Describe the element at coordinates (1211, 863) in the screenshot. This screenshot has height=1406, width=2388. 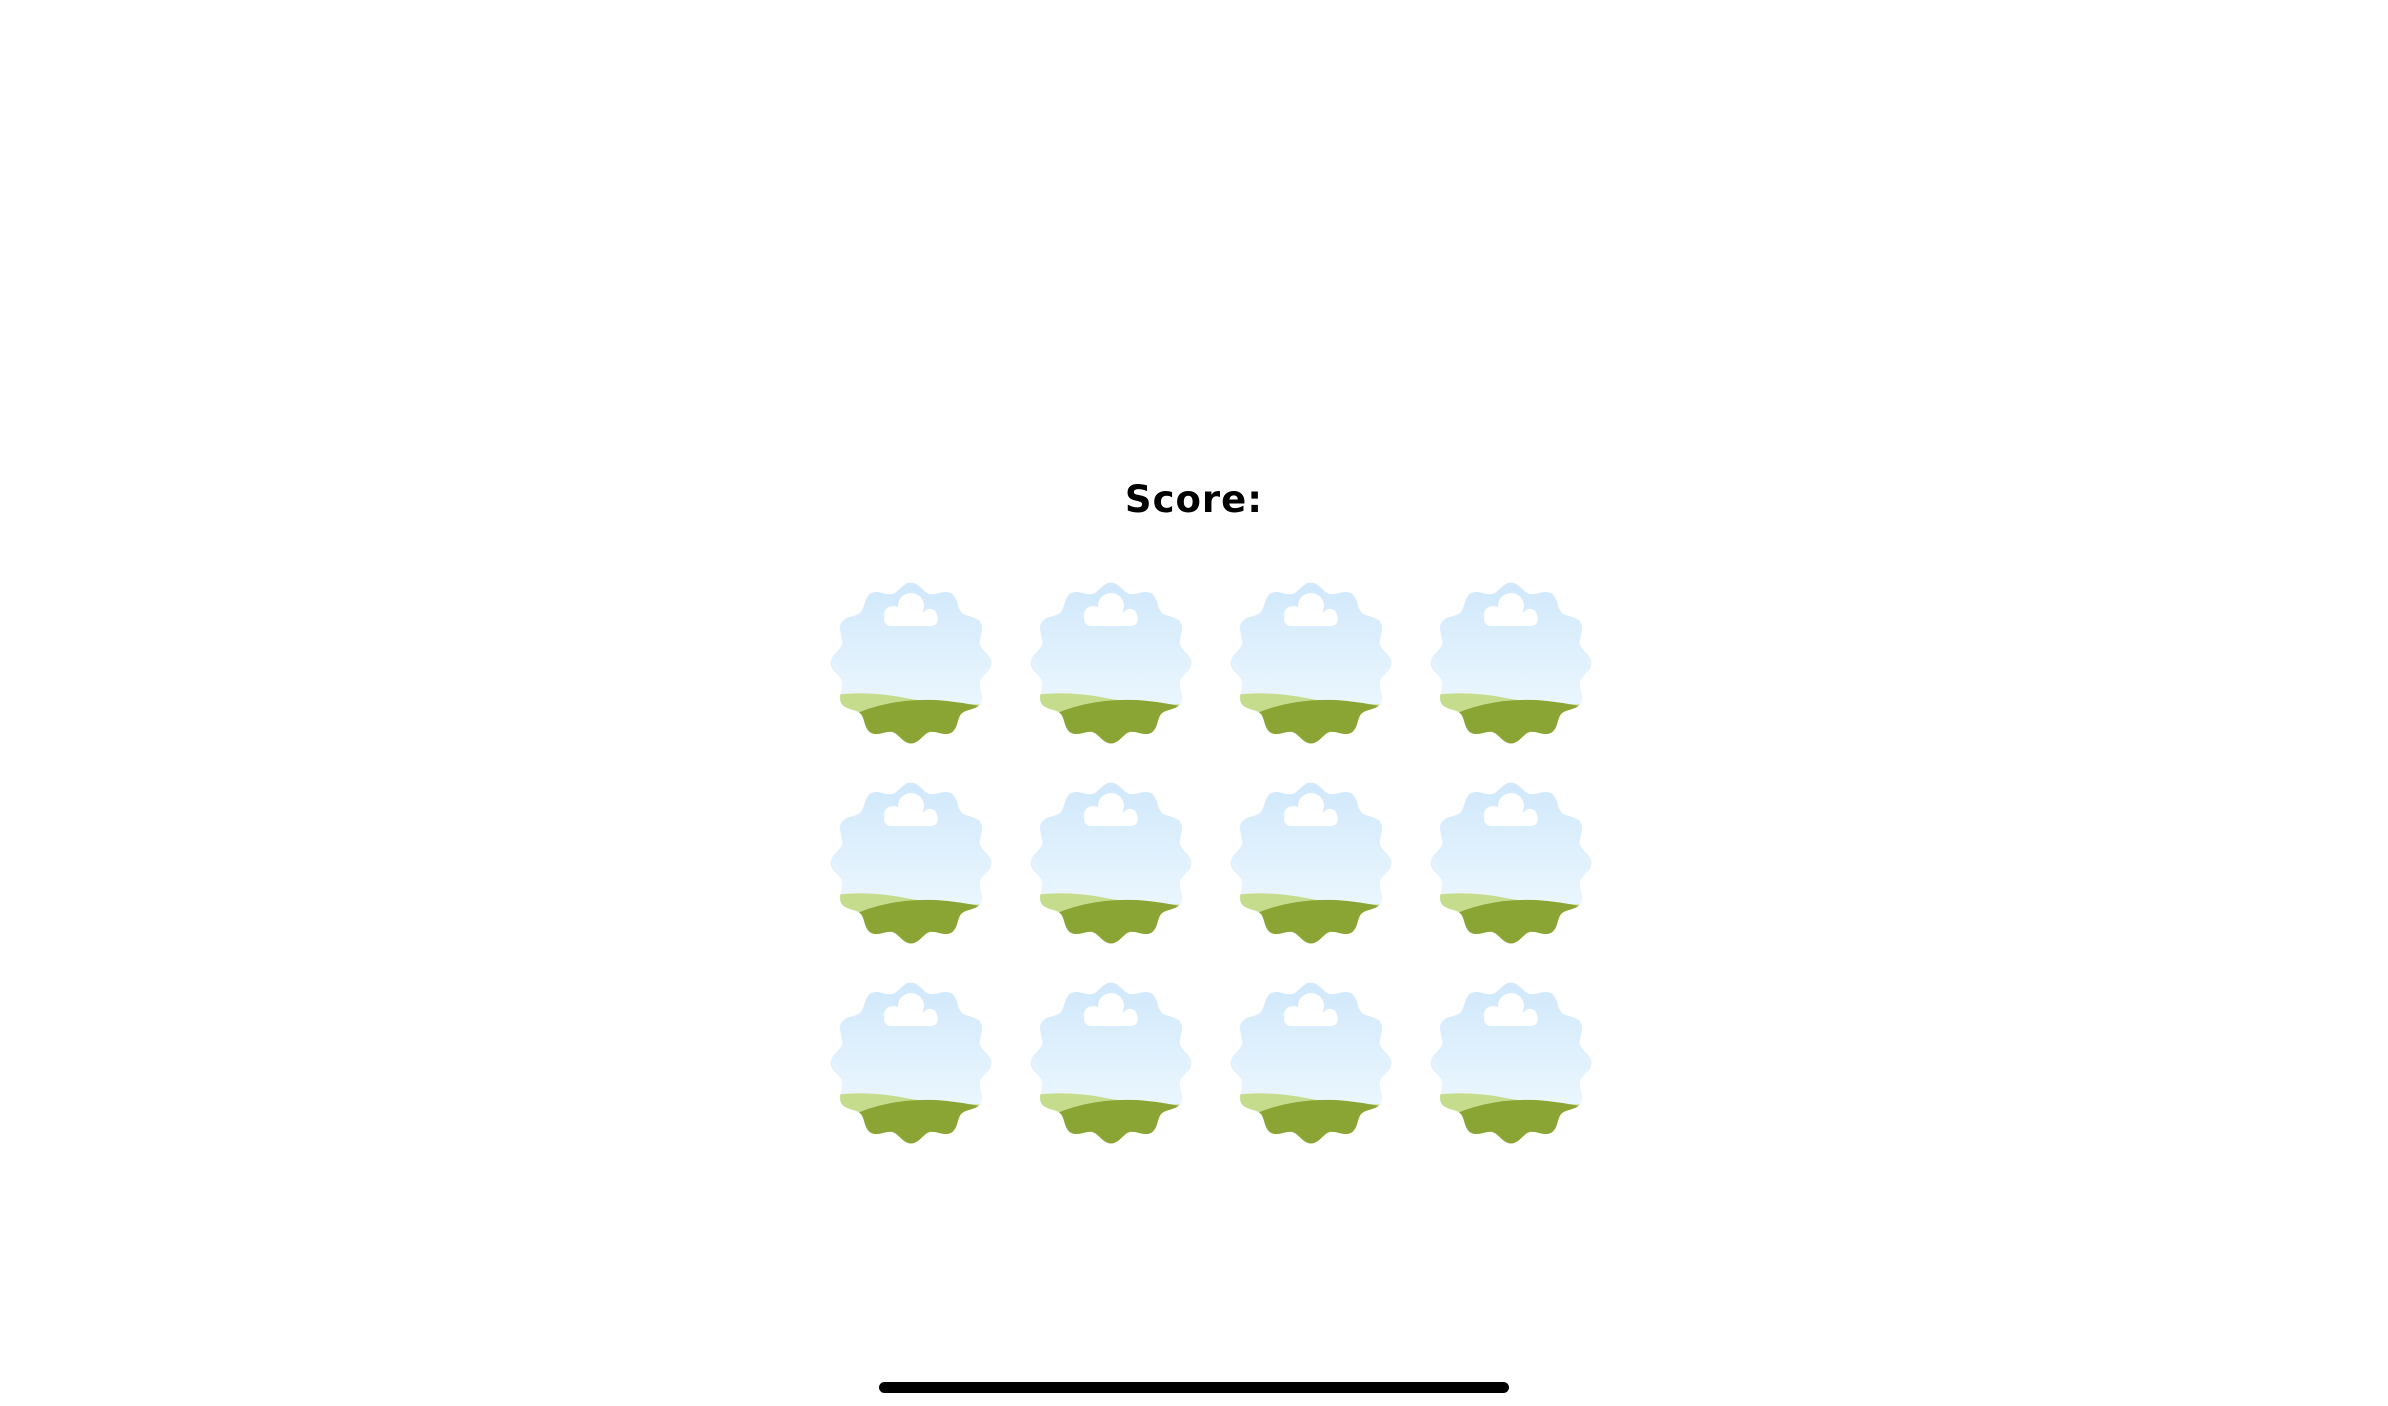
I see `tile-grid` at that location.